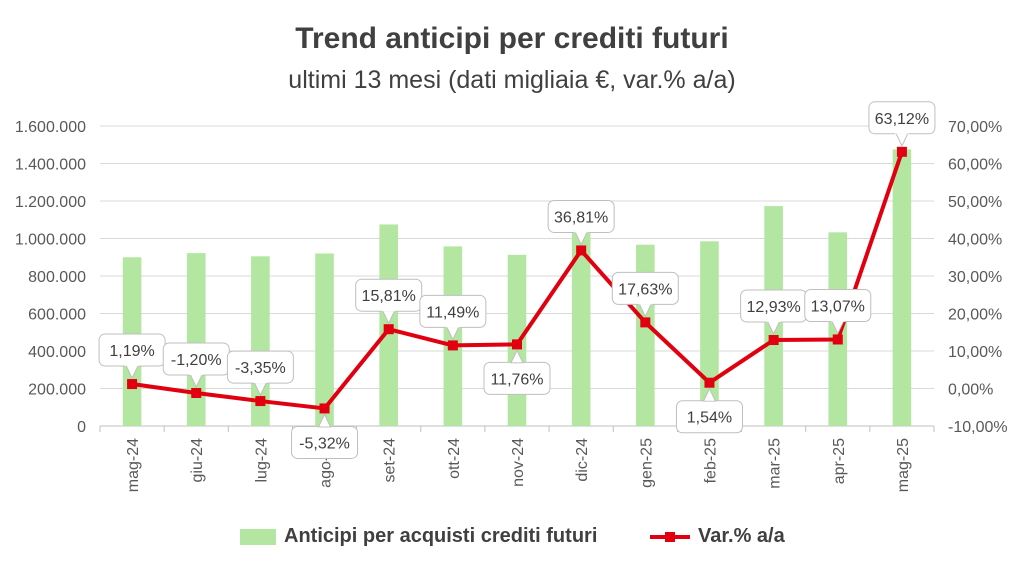  Describe the element at coordinates (741, 536) in the screenshot. I see `legend-label-line: Var.% a/a` at that location.